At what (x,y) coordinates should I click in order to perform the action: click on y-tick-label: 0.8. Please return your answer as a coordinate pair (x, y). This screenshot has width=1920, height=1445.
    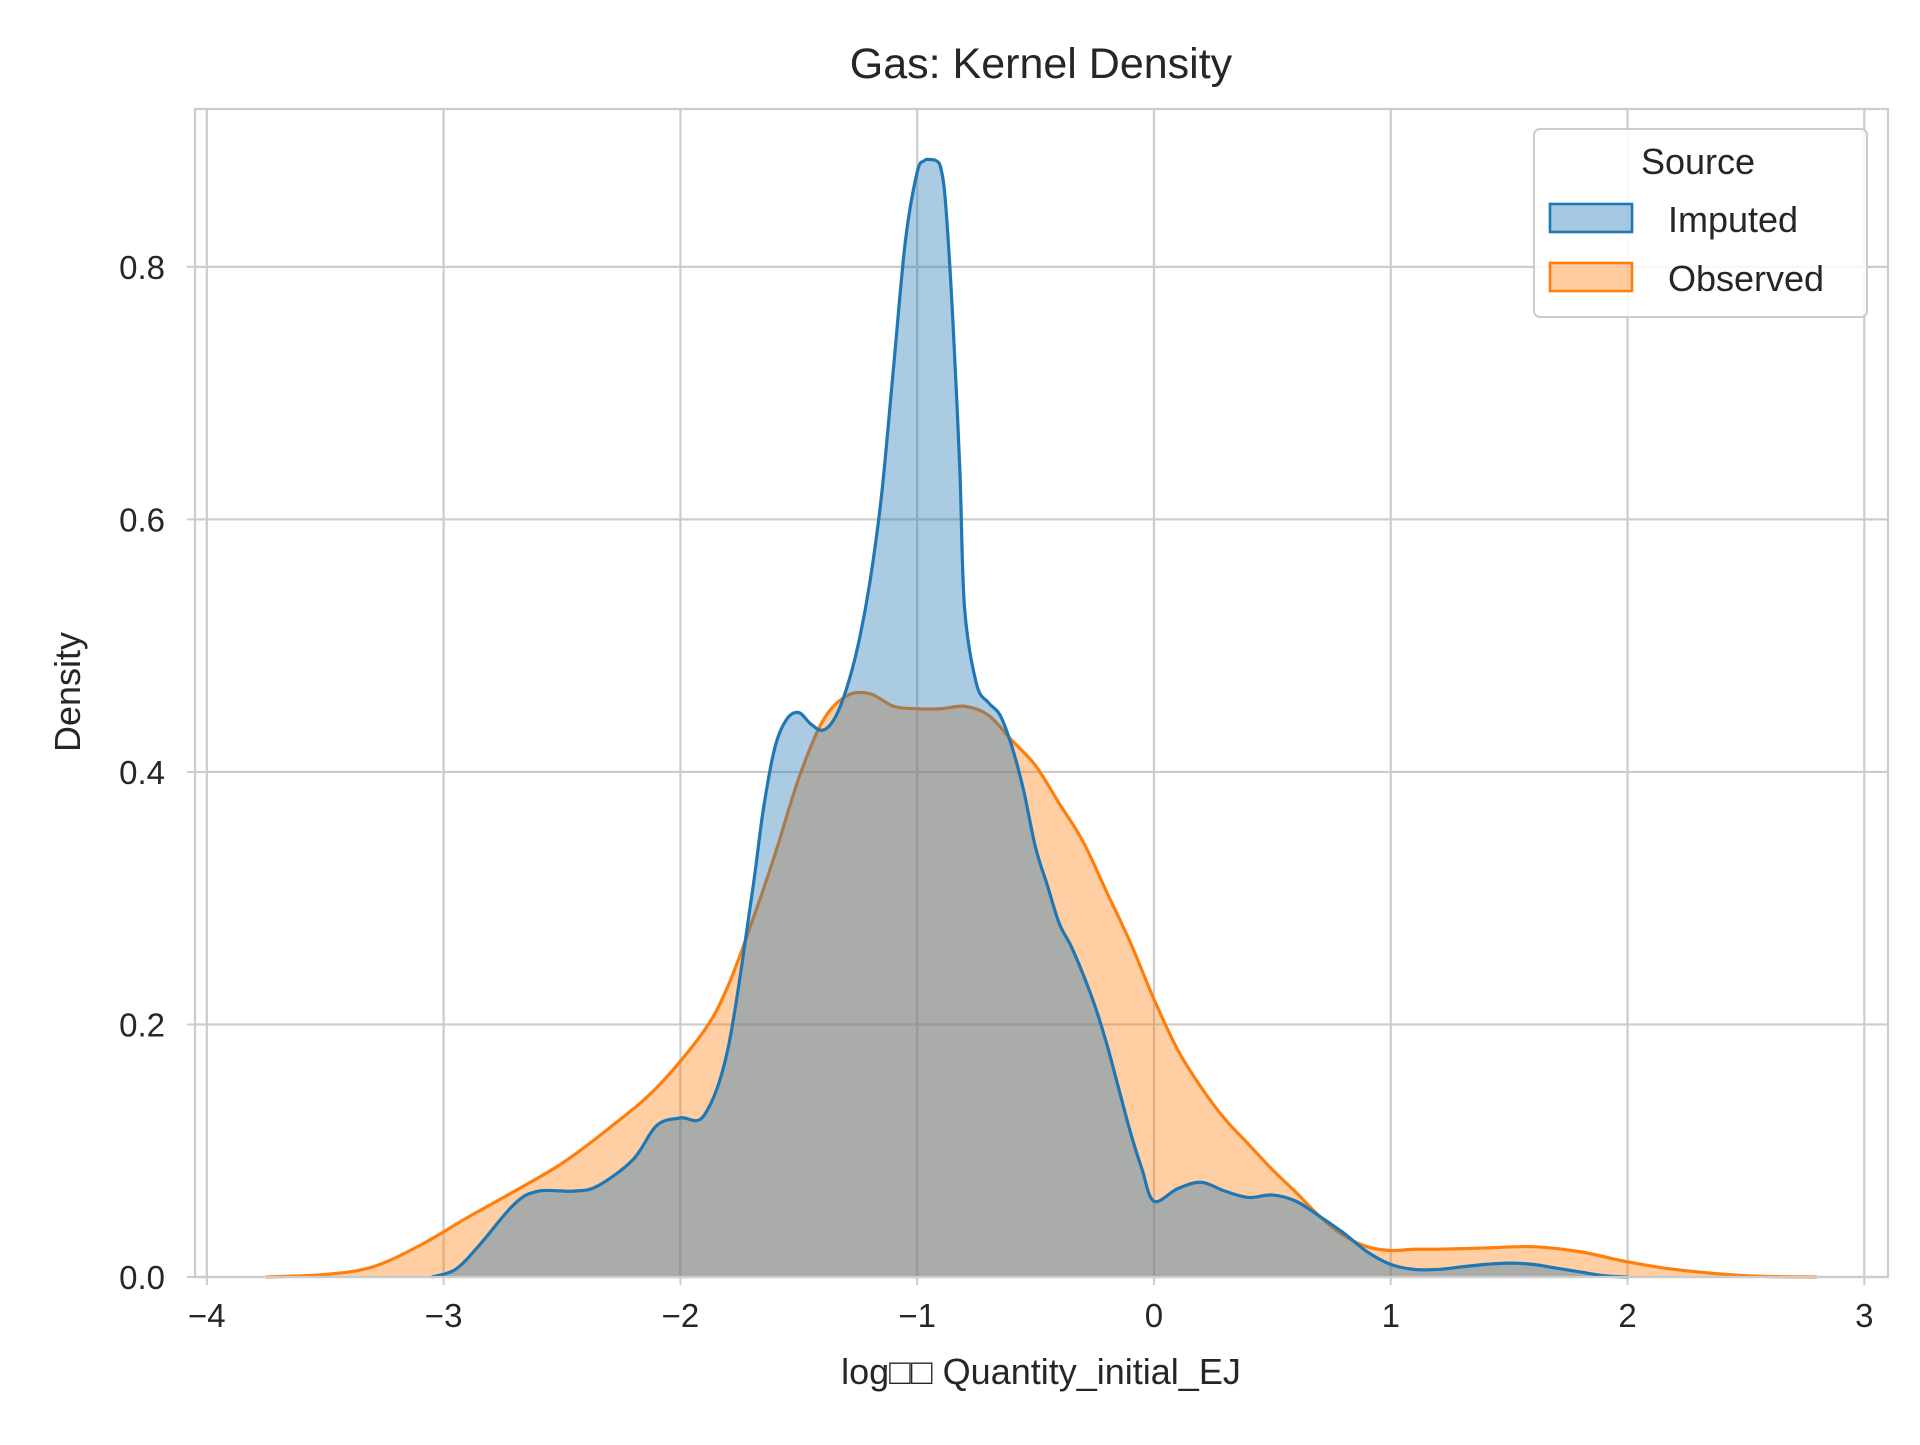
    Looking at the image, I should click on (142, 267).